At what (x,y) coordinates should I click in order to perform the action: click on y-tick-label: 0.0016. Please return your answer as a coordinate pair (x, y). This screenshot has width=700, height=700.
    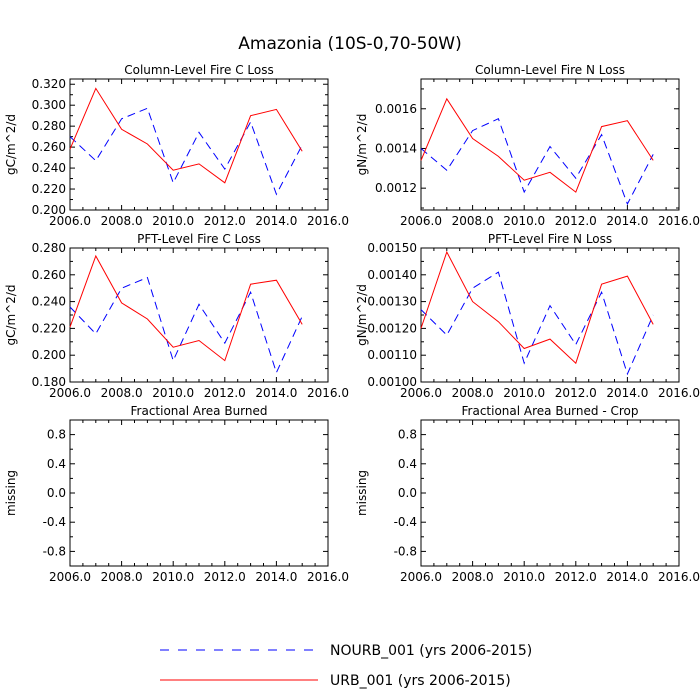
    Looking at the image, I should click on (396, 109).